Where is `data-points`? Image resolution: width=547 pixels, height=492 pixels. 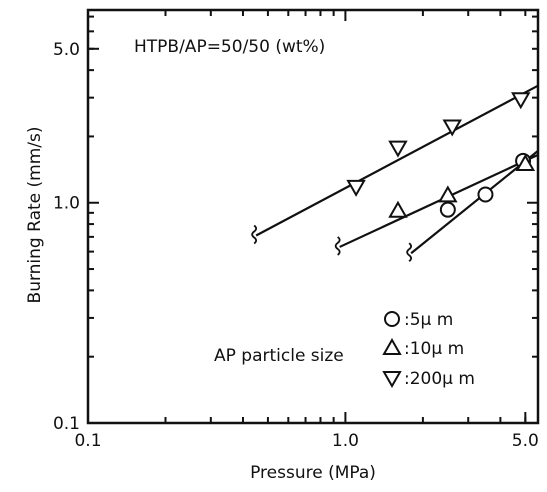 data-points is located at coordinates (441, 155).